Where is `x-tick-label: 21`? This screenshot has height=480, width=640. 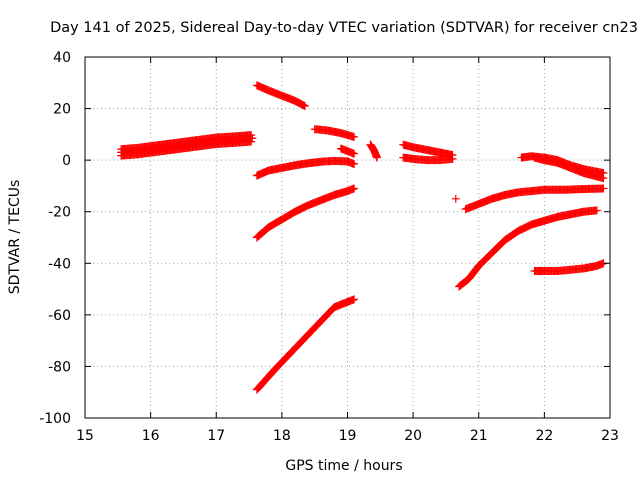
x-tick-label: 21 is located at coordinates (479, 436).